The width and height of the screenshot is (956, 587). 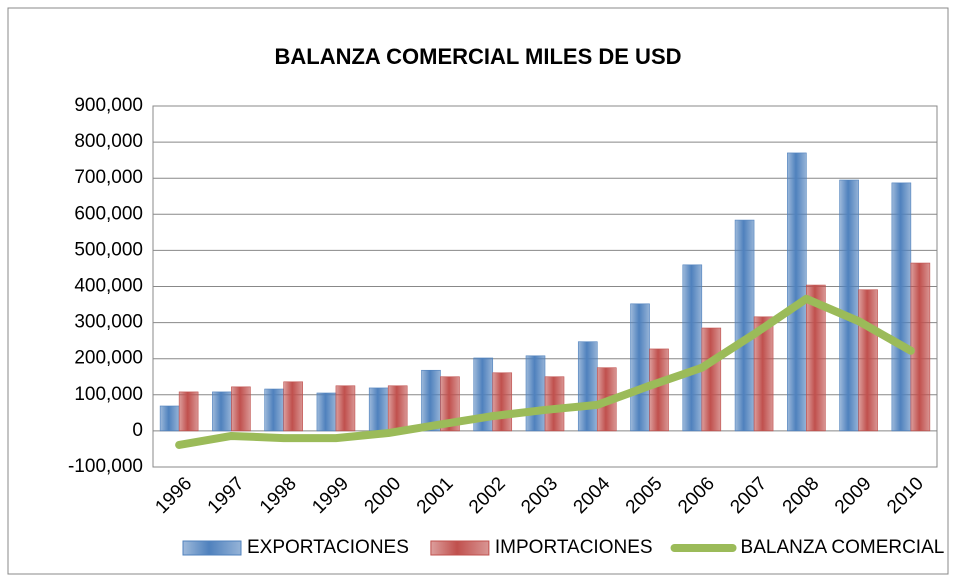 What do you see at coordinates (108, 177) in the screenshot?
I see `y-tick-label: 700,000` at bounding box center [108, 177].